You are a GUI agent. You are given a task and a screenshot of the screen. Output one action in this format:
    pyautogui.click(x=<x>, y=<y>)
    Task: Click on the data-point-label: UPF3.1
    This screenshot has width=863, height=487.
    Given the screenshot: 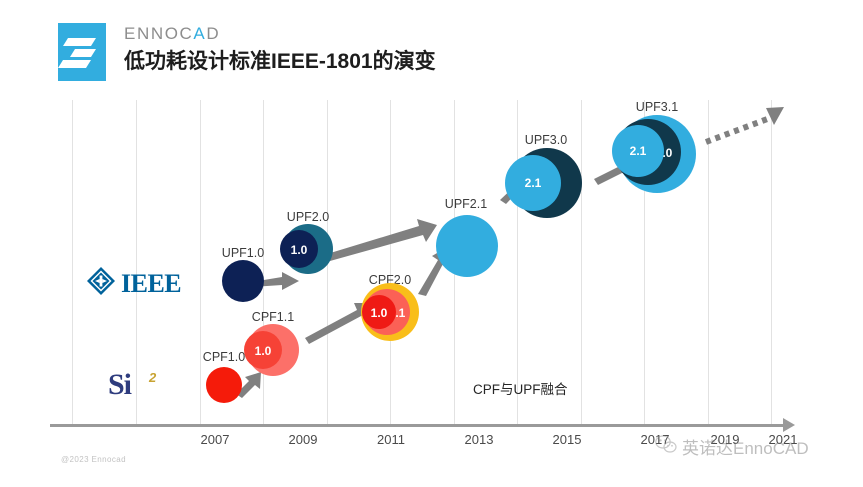 What is the action you would take?
    pyautogui.click(x=657, y=107)
    